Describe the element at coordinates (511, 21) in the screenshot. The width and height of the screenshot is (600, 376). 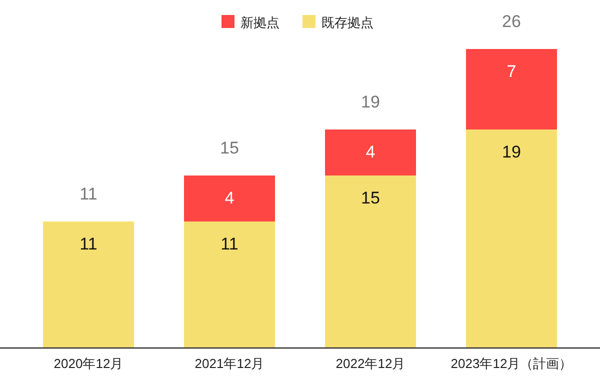
I see `total-label: 26` at that location.